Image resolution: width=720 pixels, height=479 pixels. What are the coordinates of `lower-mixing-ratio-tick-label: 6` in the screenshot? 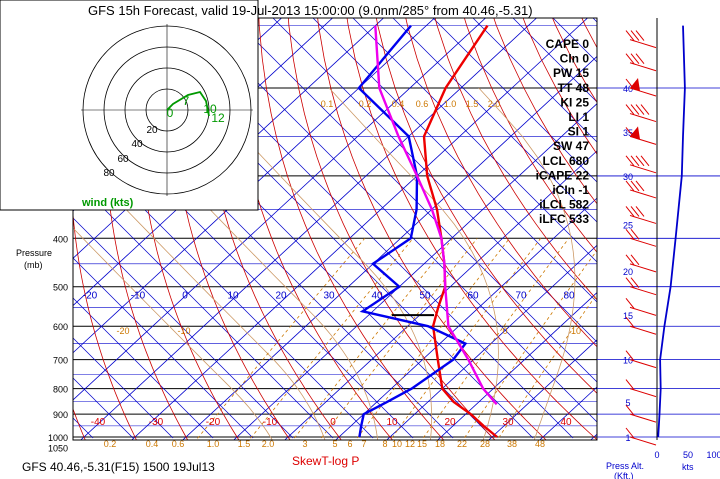 It's located at (349, 444).